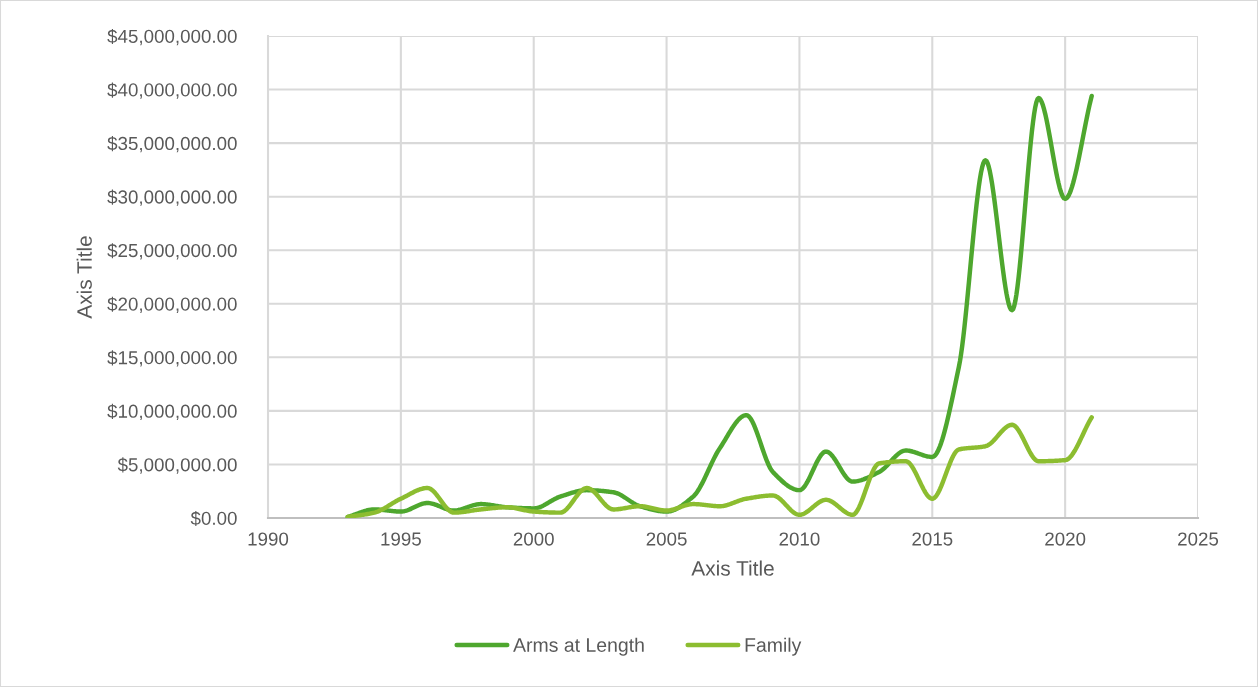 The image size is (1258, 687). Describe the element at coordinates (1198, 539) in the screenshot. I see `x-tick-label: 2025` at that location.